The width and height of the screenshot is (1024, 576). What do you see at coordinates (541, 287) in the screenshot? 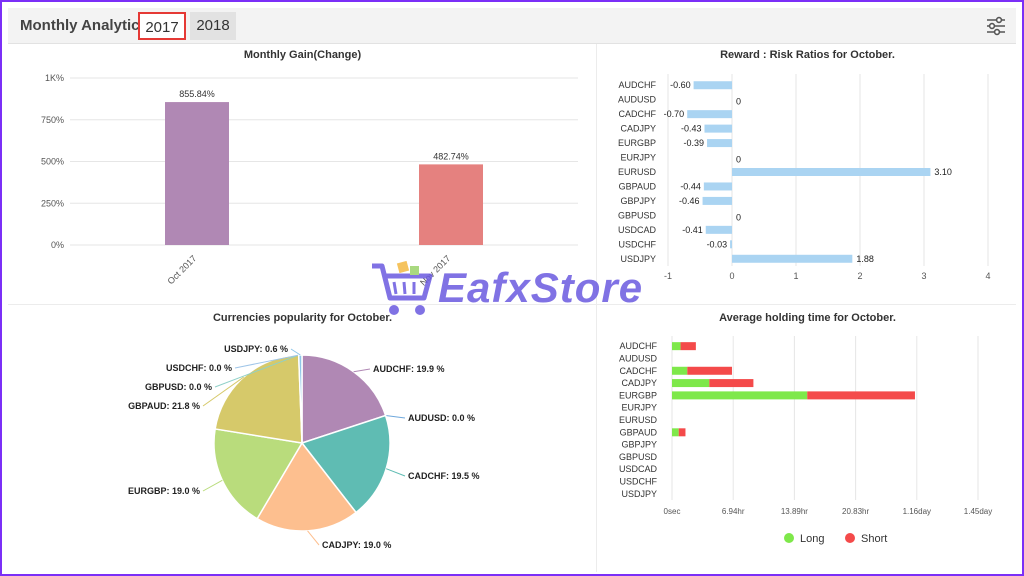
I see `watermark-text: EafxStore` at bounding box center [541, 287].